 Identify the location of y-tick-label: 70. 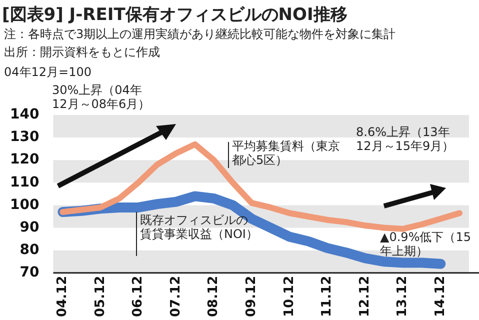
(30, 272).